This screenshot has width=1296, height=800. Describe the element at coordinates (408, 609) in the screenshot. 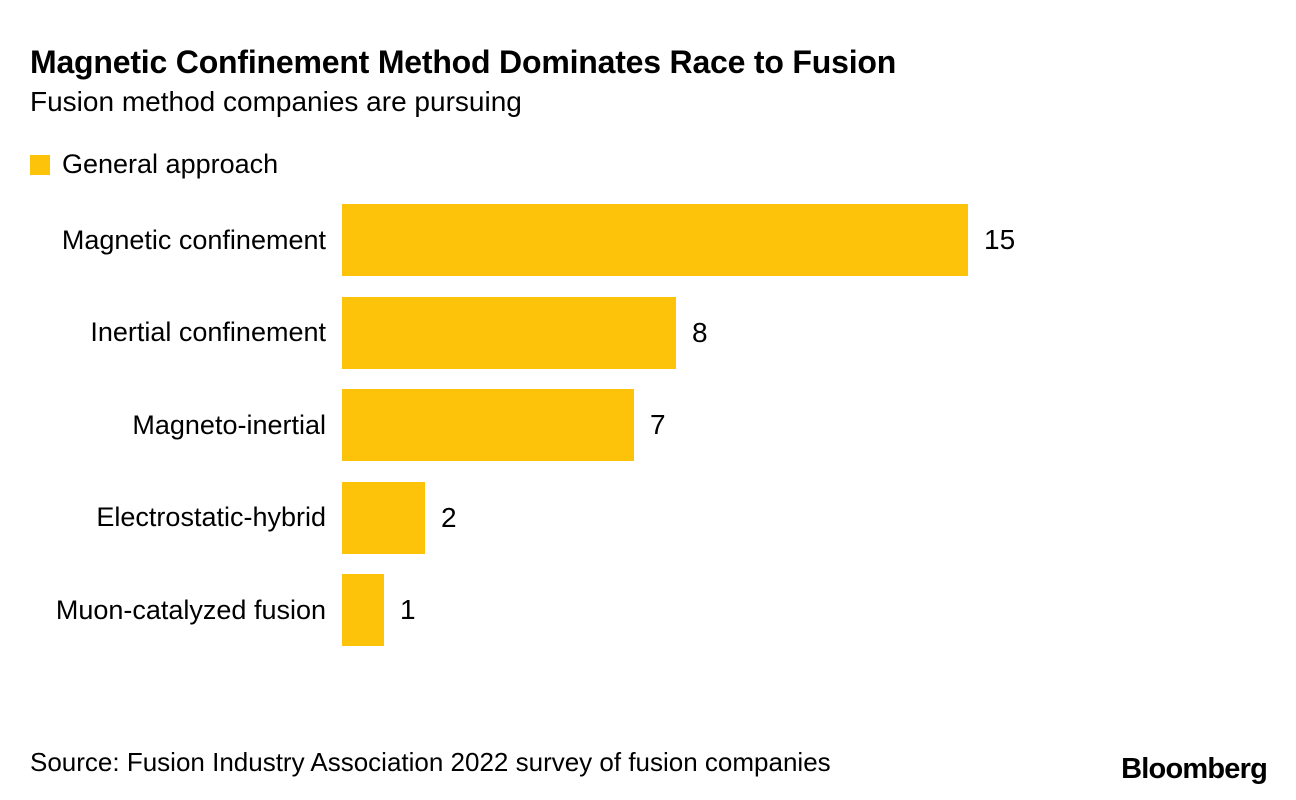

I see `bar-value-label: 1` at that location.